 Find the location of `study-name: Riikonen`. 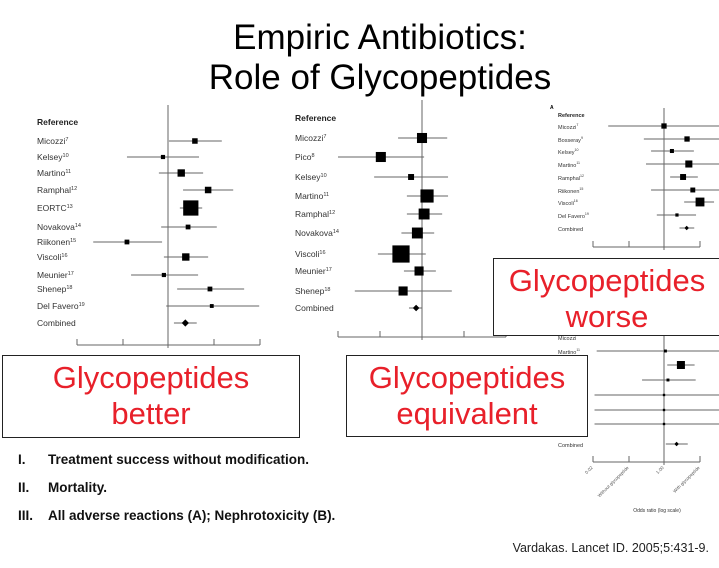

study-name: Riikonen is located at coordinates (568, 192).